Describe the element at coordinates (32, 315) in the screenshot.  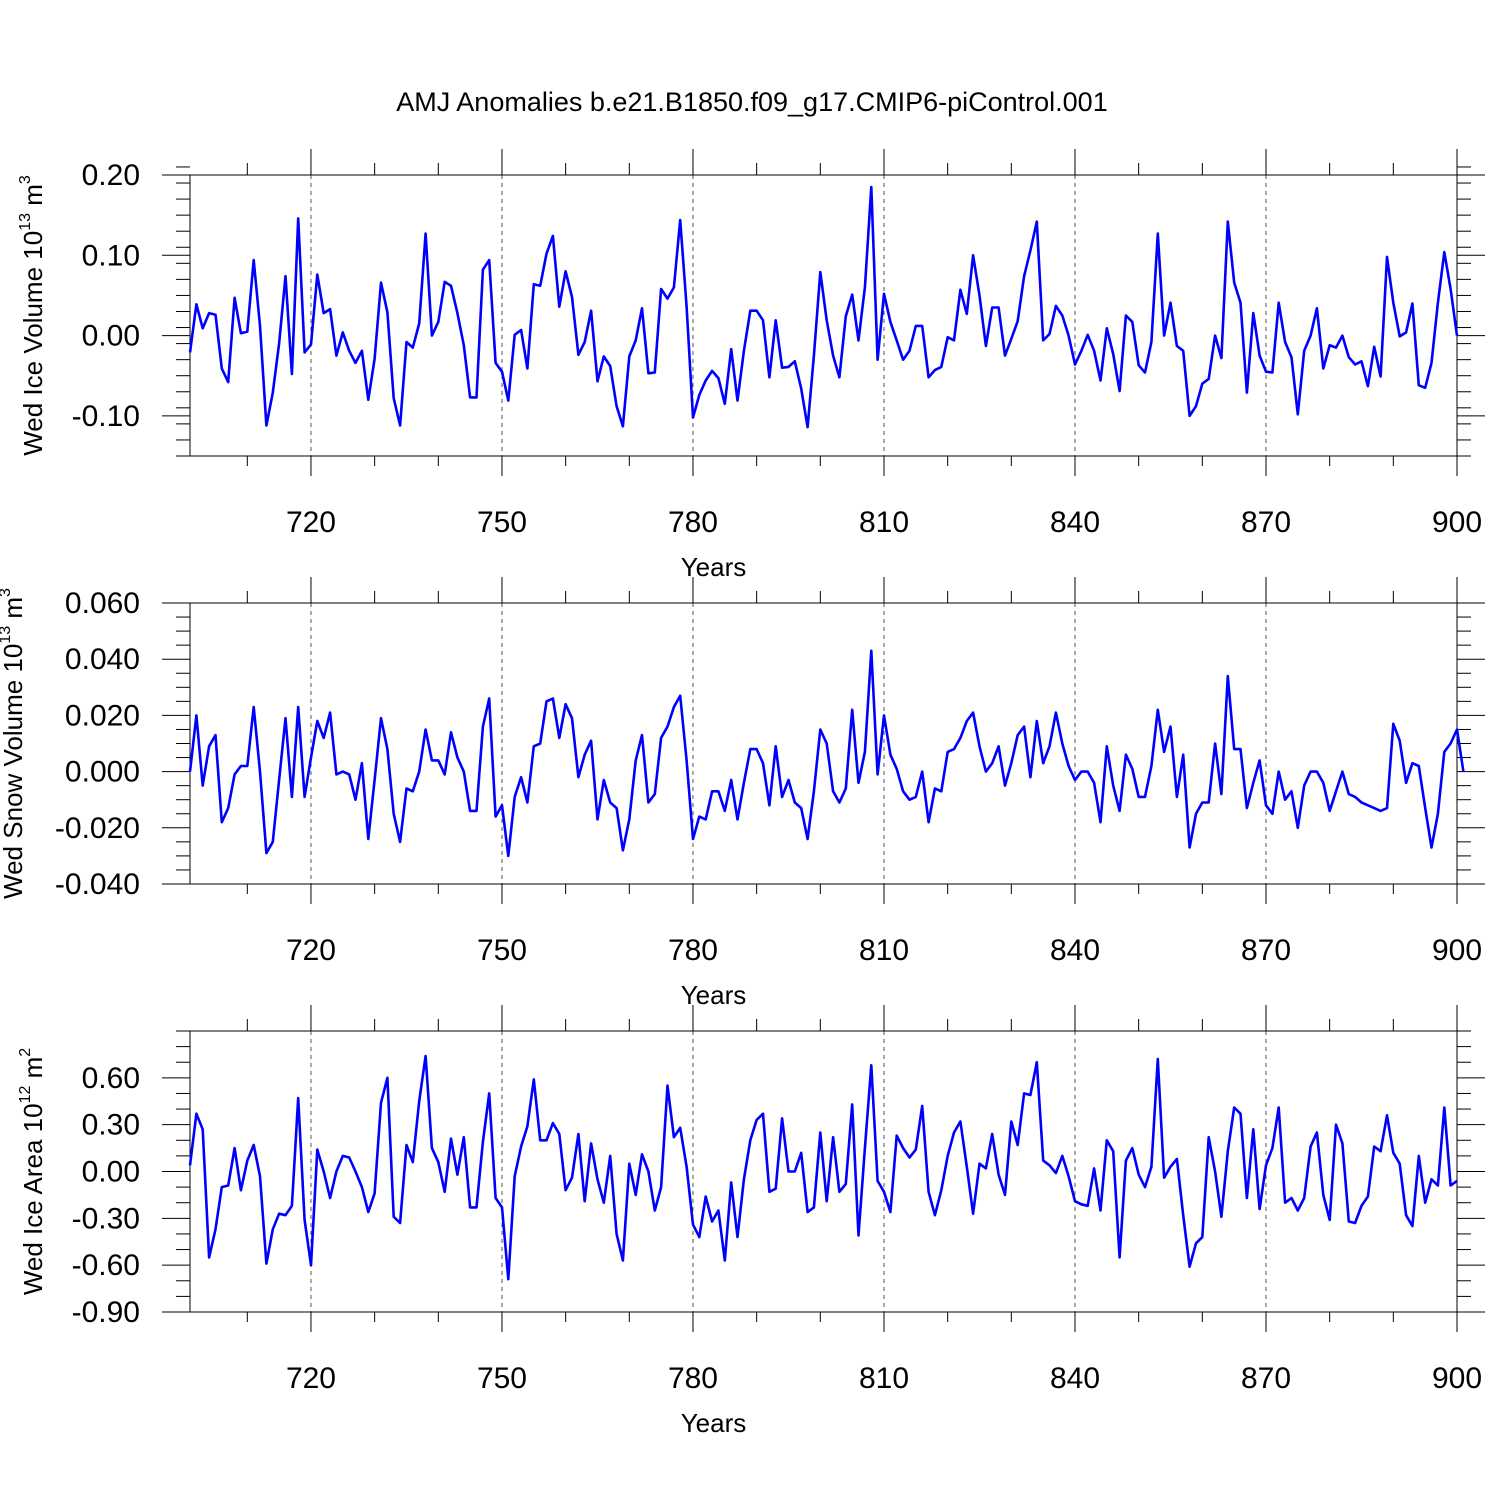
I see `y-axis-label: Wed Ice Volume 1013 m3` at that location.